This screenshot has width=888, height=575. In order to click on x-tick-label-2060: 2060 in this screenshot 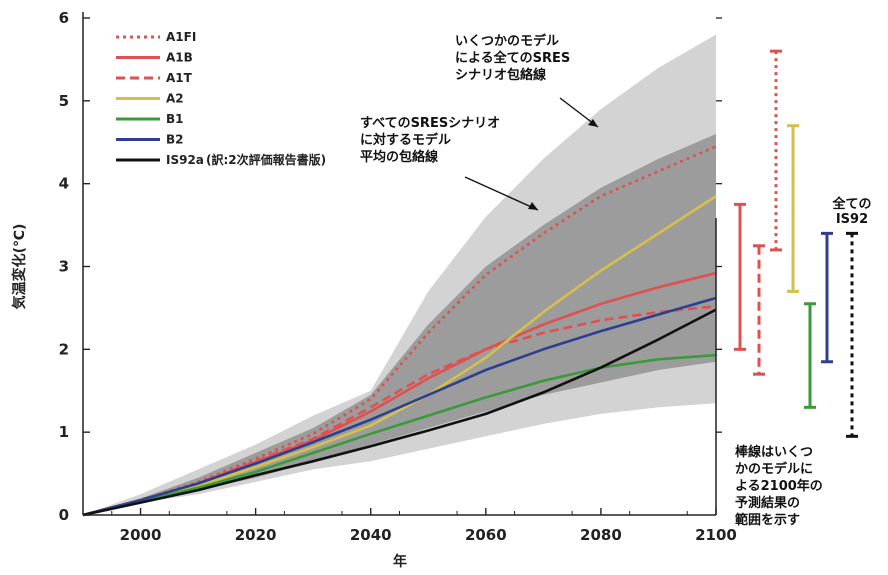, I will do `click(486, 535)`.